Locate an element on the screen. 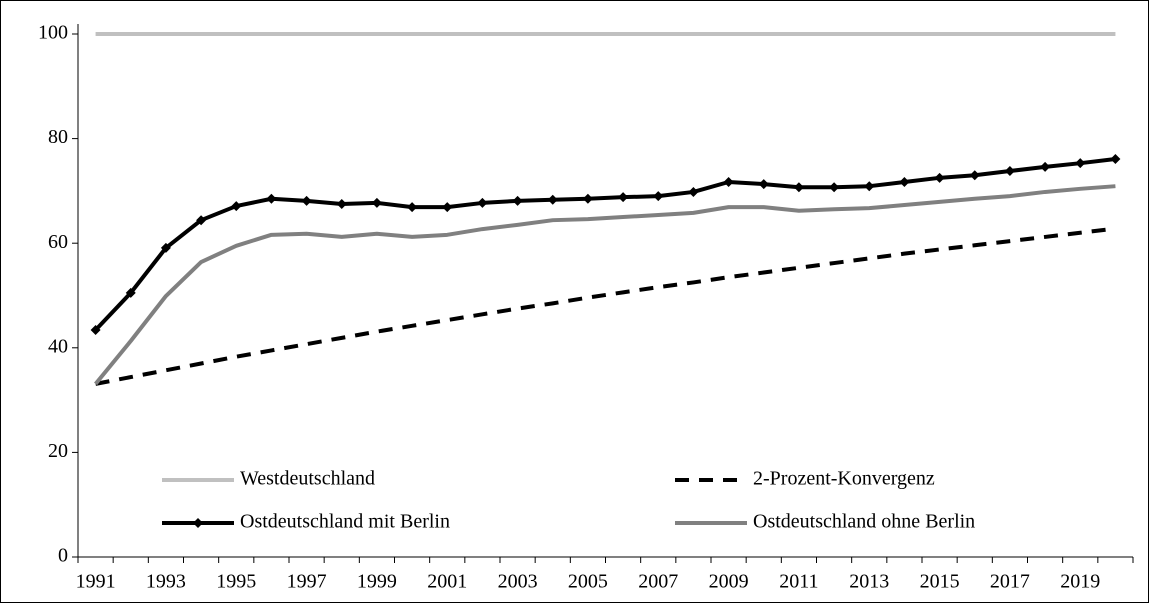 The image size is (1149, 603). x-tick-label: 1995 is located at coordinates (236, 582).